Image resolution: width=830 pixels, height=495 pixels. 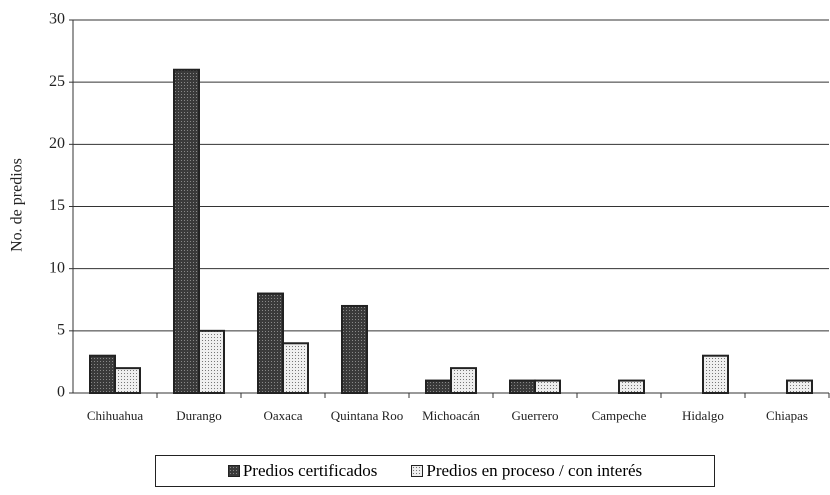 What do you see at coordinates (534, 470) in the screenshot?
I see `legend-label: Predios en proceso / con interés` at bounding box center [534, 470].